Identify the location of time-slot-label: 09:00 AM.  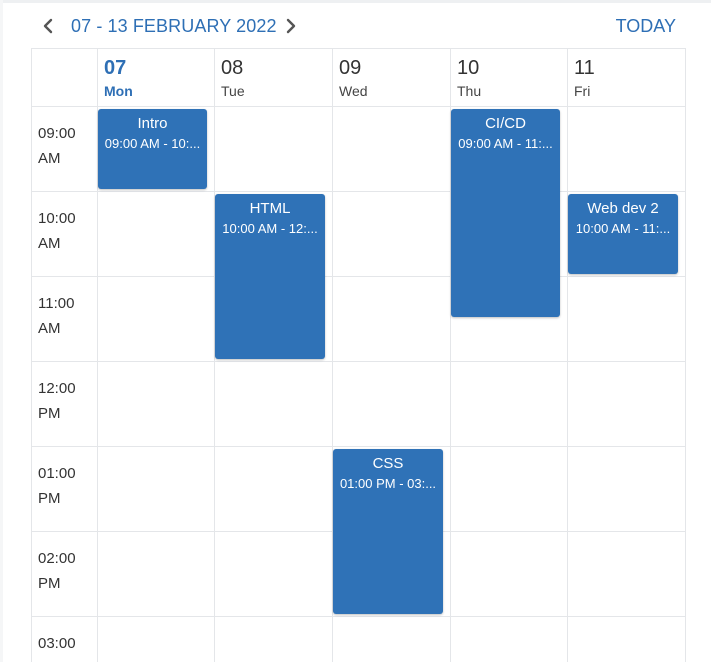
(68, 146).